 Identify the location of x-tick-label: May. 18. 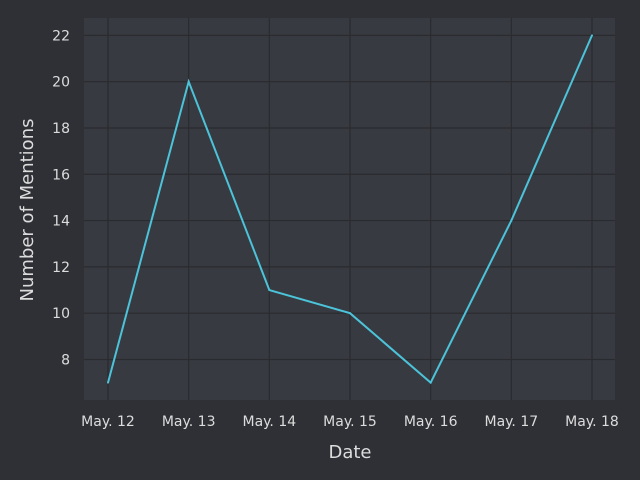
(592, 422).